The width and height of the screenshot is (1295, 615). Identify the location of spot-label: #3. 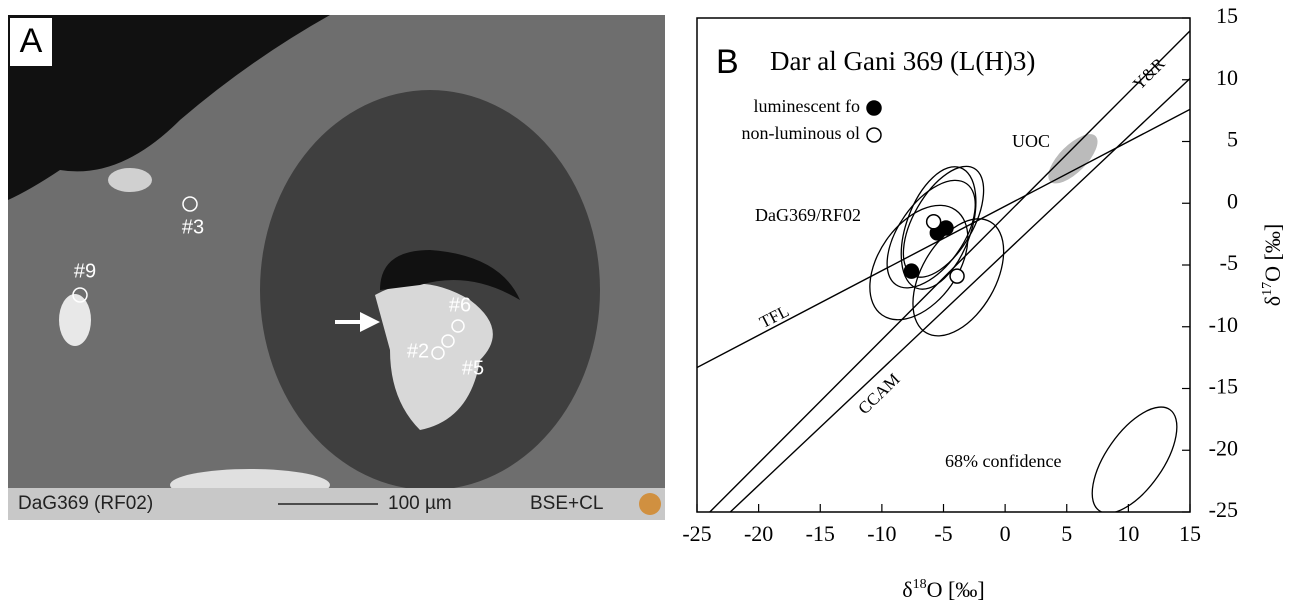
(193, 227).